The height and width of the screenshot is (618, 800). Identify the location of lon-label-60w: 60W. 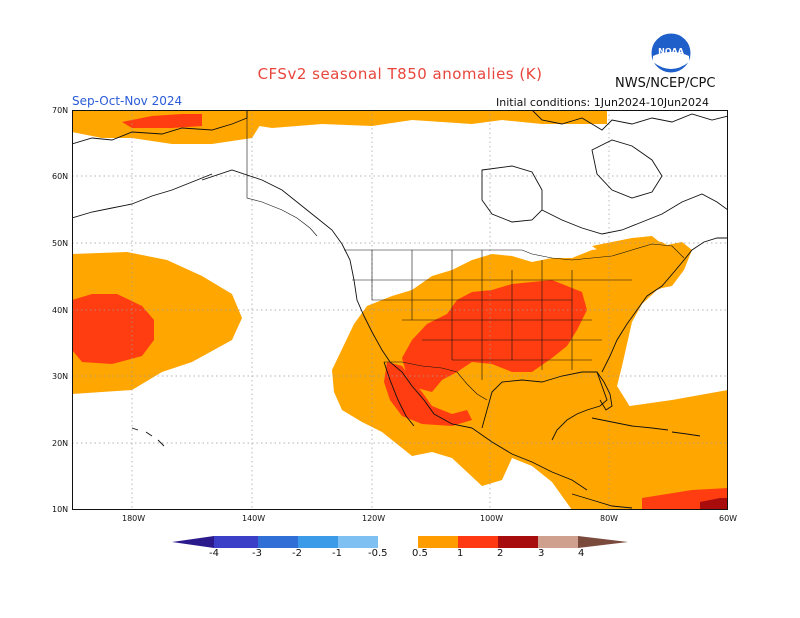
(728, 518).